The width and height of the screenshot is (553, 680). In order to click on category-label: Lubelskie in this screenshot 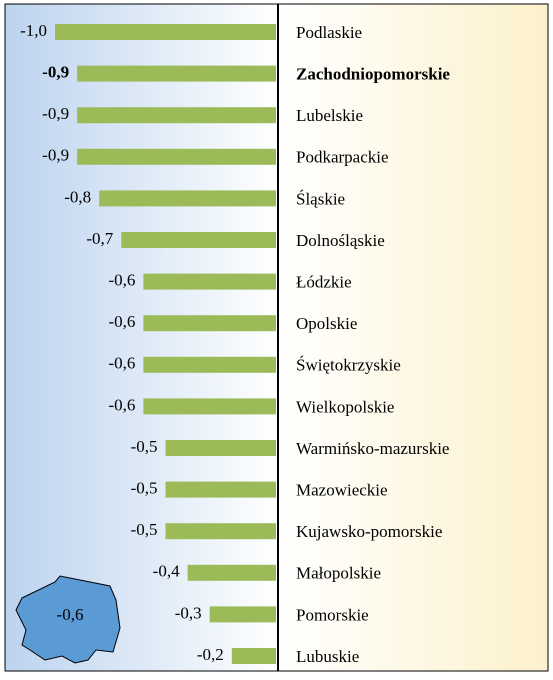, I will do `click(329, 115)`.